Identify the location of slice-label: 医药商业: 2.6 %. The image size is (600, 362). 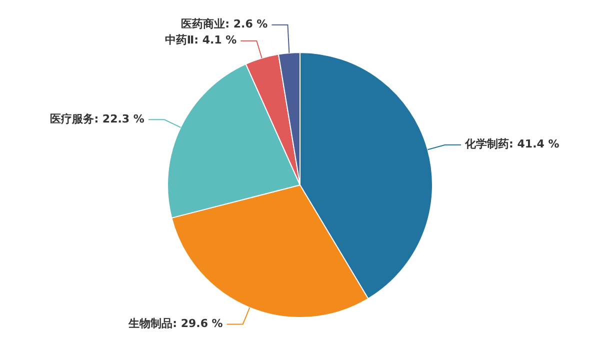
(224, 24).